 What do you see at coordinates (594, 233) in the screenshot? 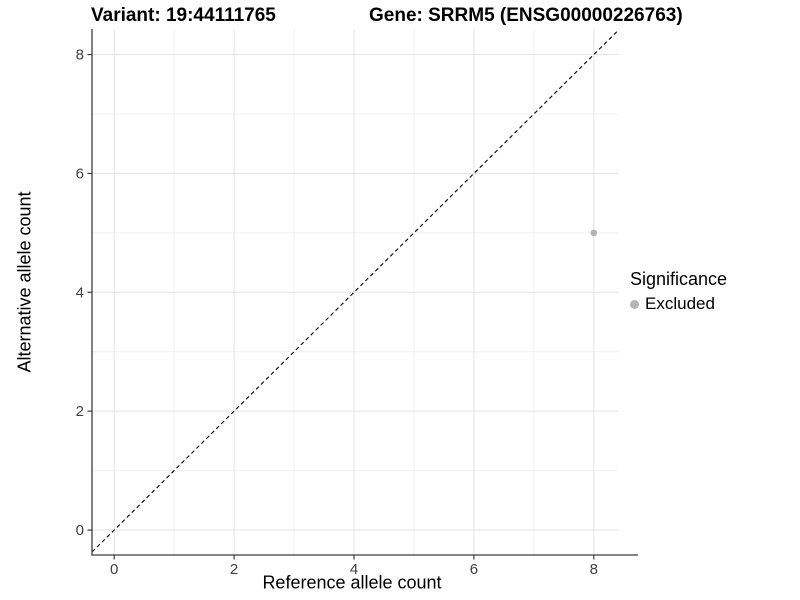
I see `data-point` at bounding box center [594, 233].